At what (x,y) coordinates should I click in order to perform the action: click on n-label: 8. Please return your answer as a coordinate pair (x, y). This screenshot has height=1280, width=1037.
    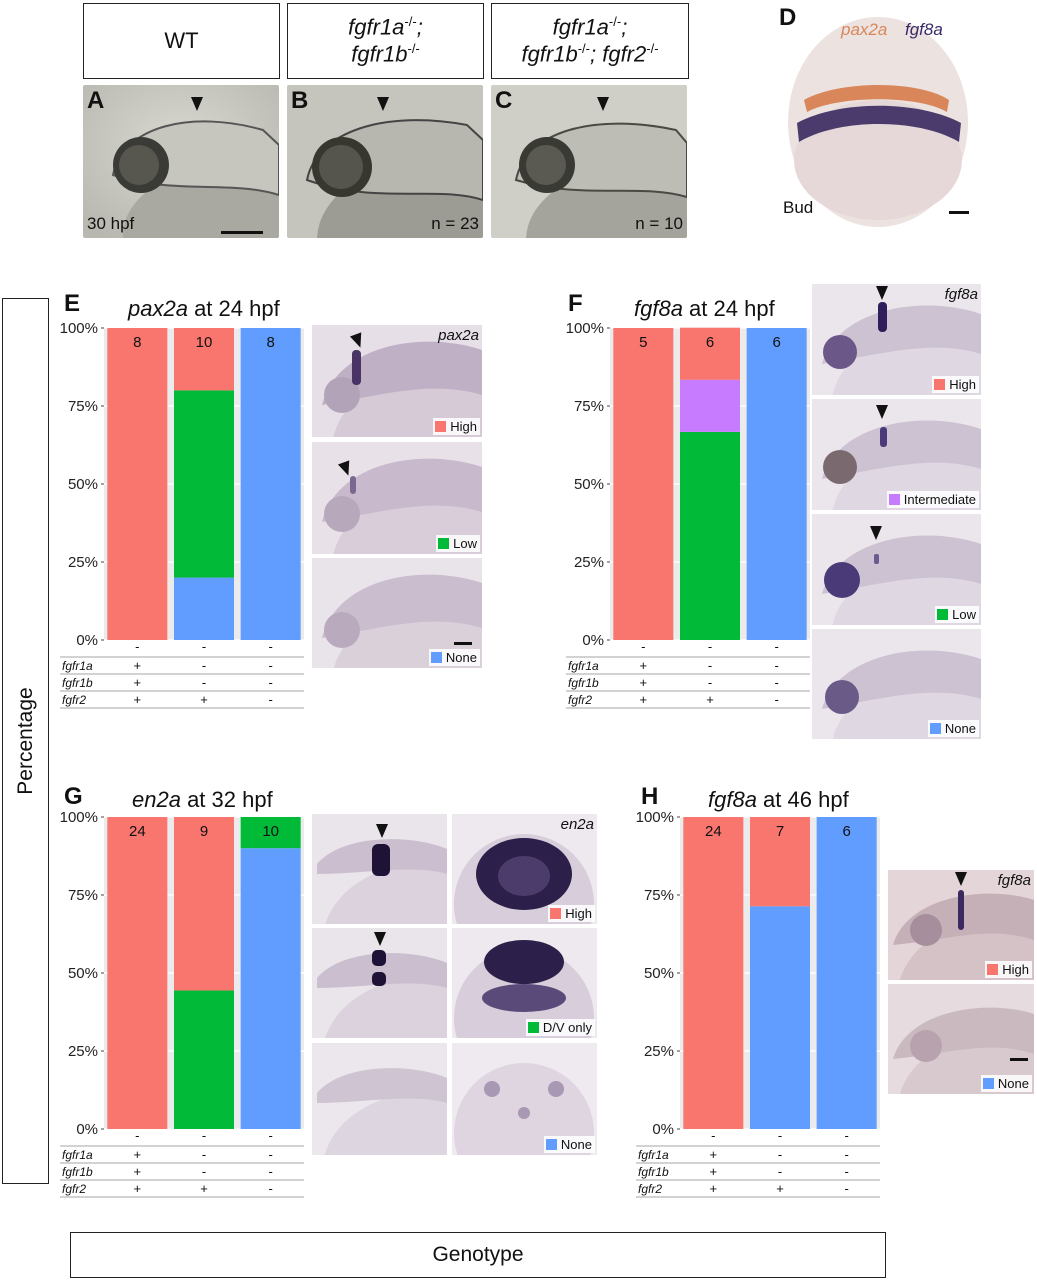
    Looking at the image, I should click on (137, 342).